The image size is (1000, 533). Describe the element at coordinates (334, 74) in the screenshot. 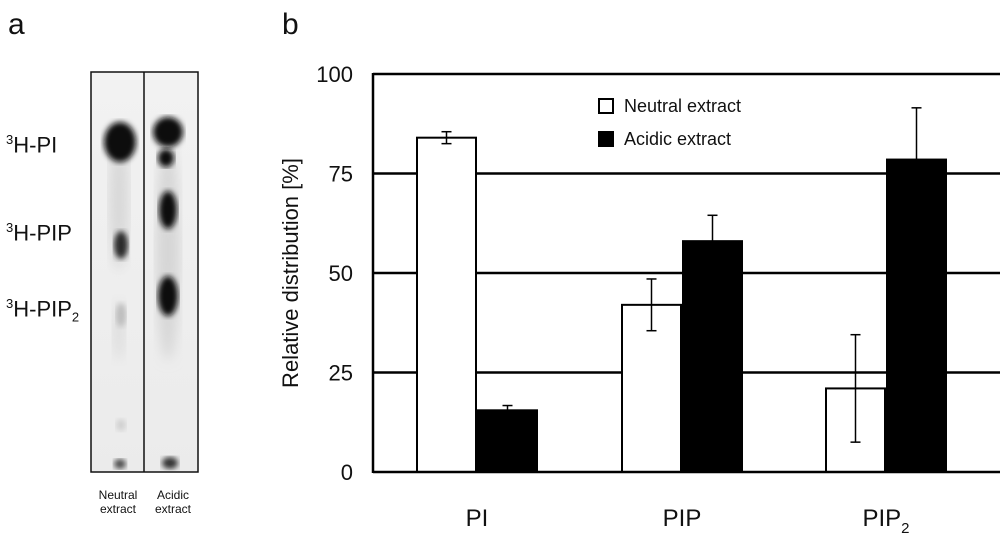

I see `y-tick-label: 100` at that location.